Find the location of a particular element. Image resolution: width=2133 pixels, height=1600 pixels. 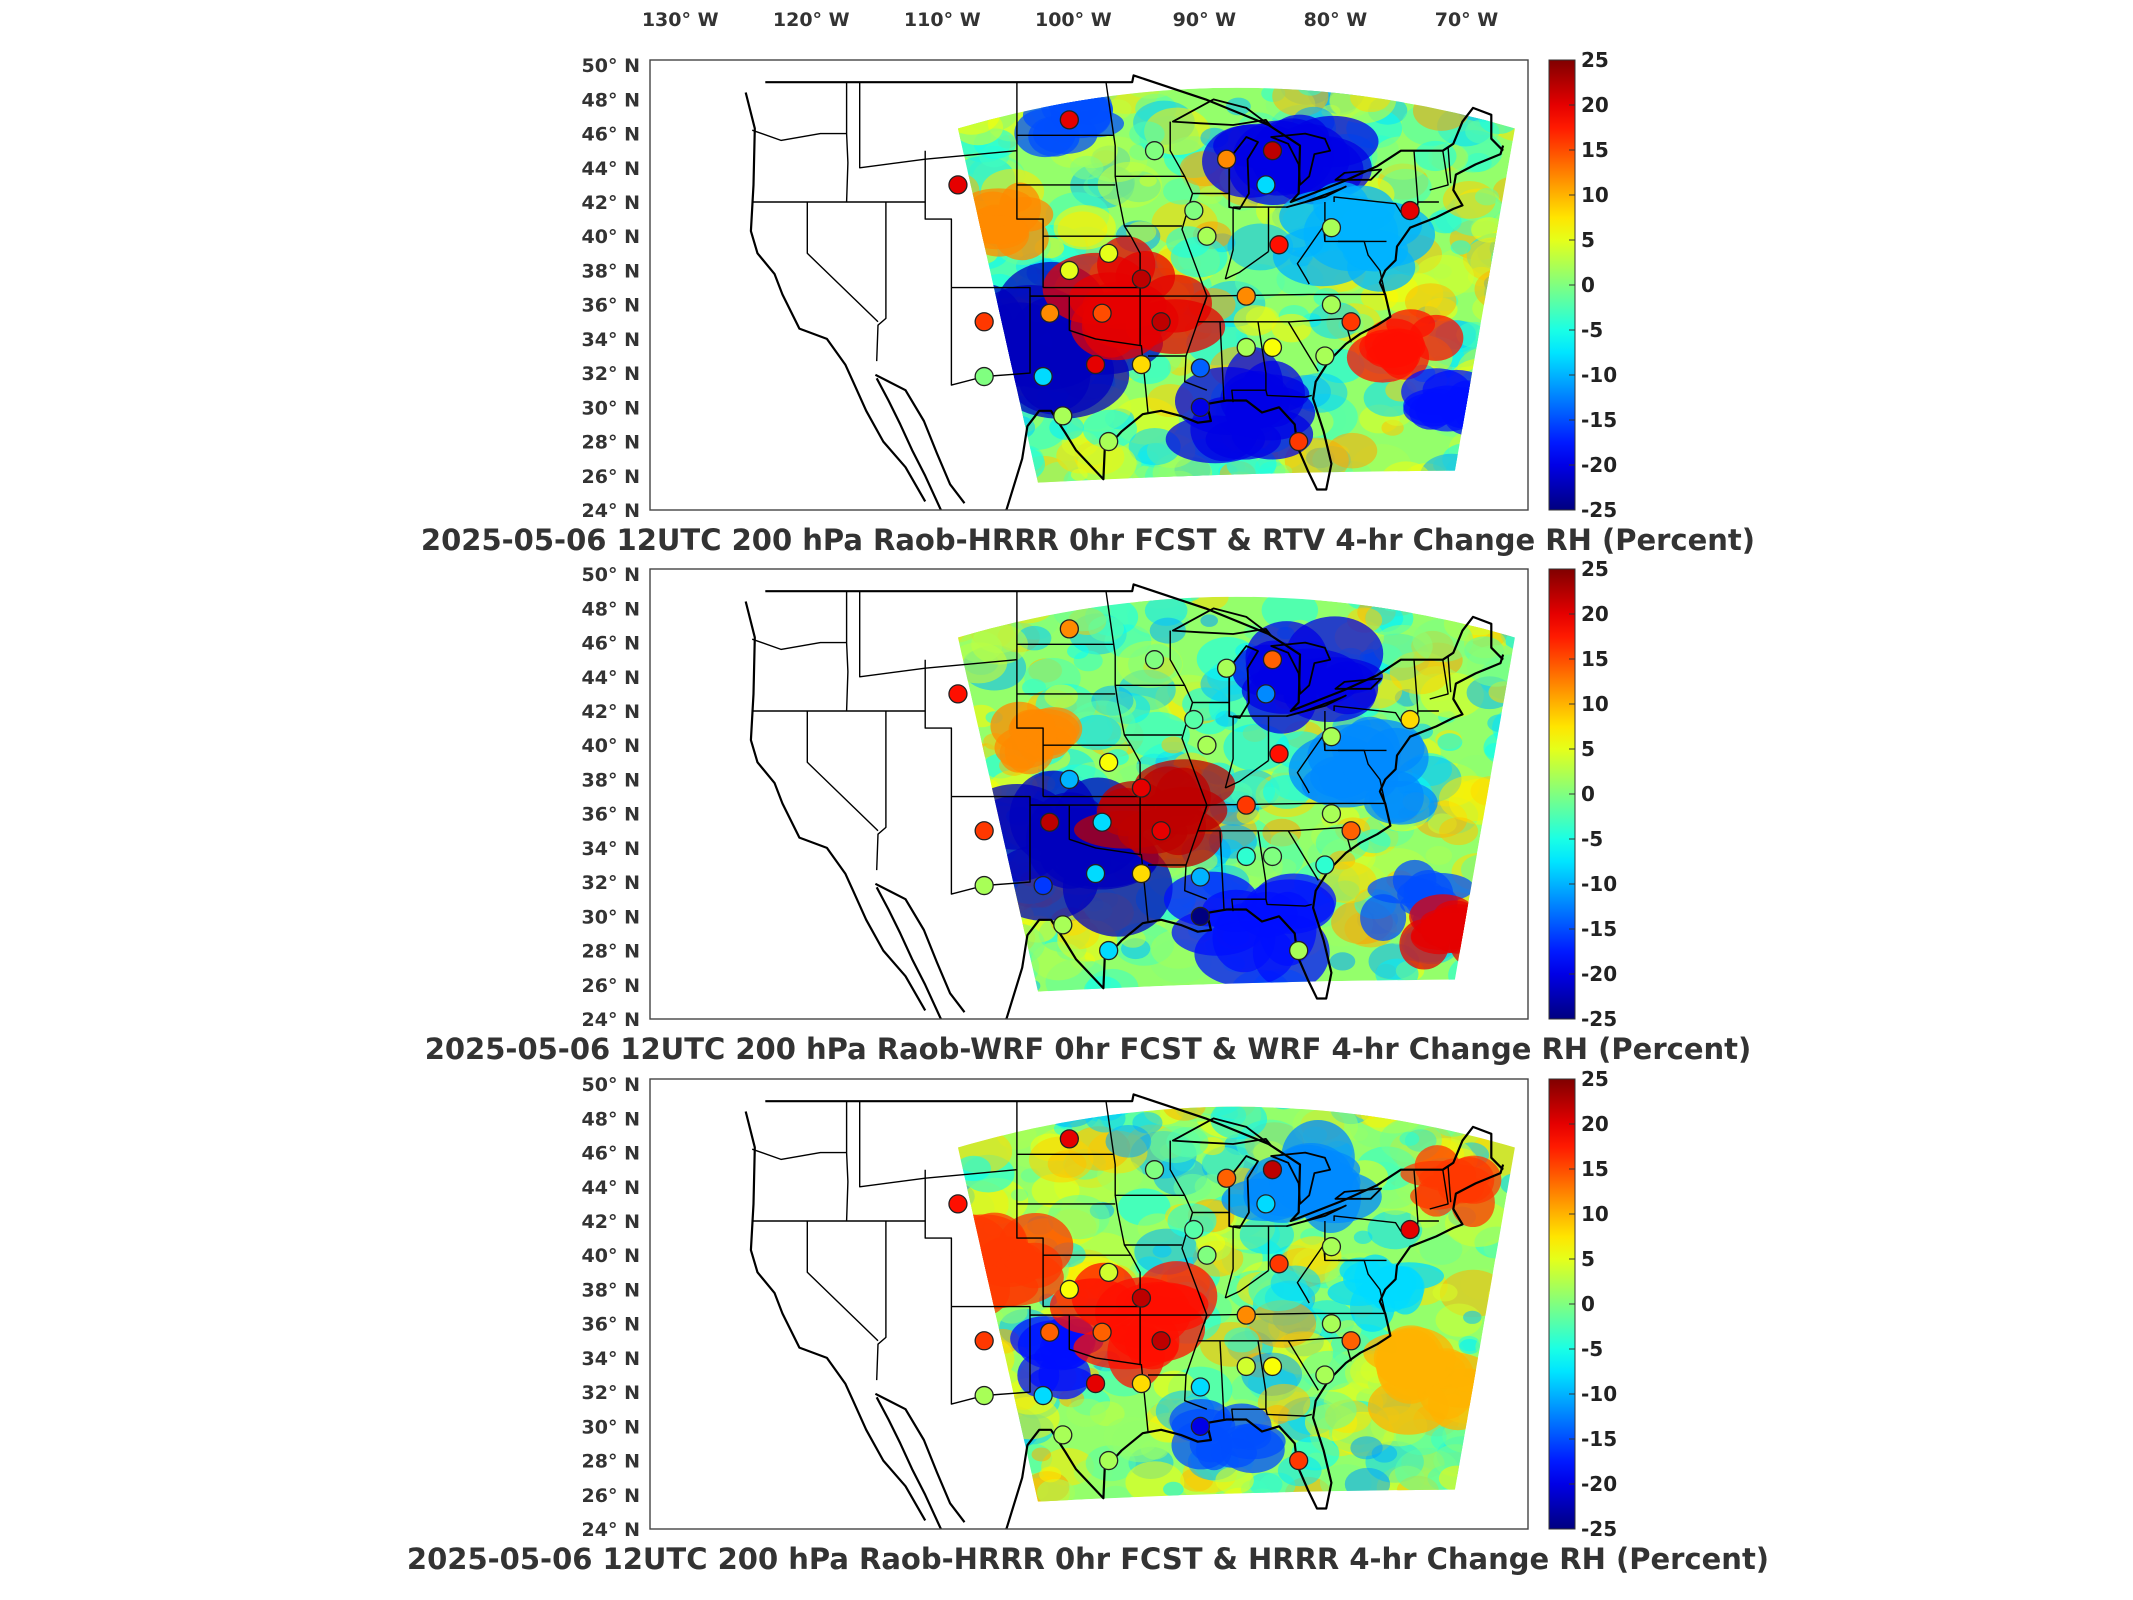

colorbar-tick-label: -25 is located at coordinates (1599, 510).